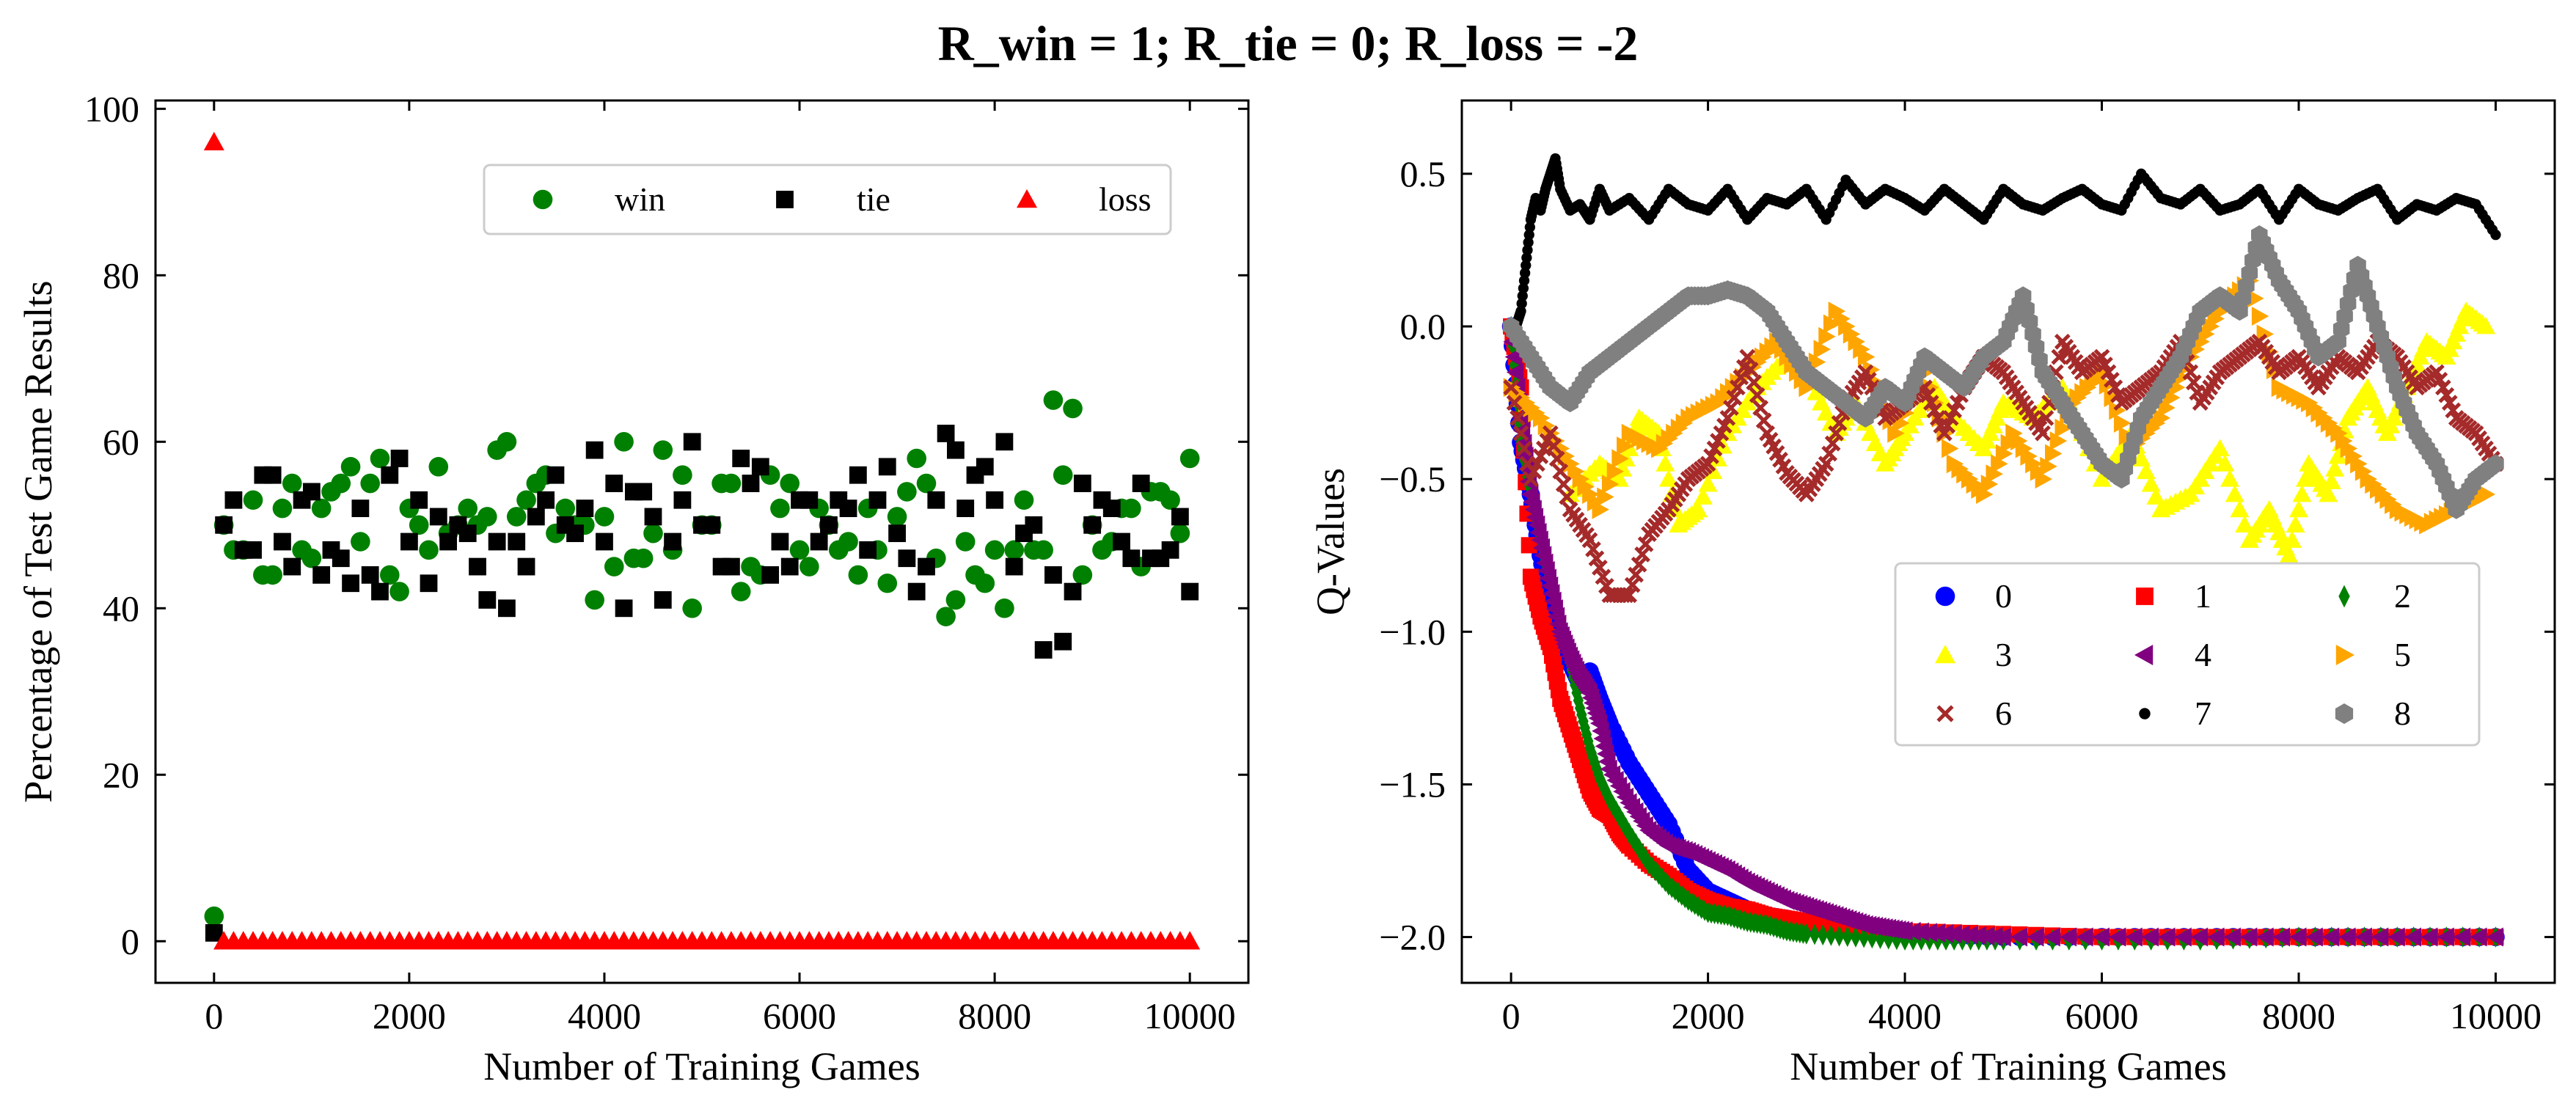  I want to click on x-tick-label: 2000, so click(409, 1016).